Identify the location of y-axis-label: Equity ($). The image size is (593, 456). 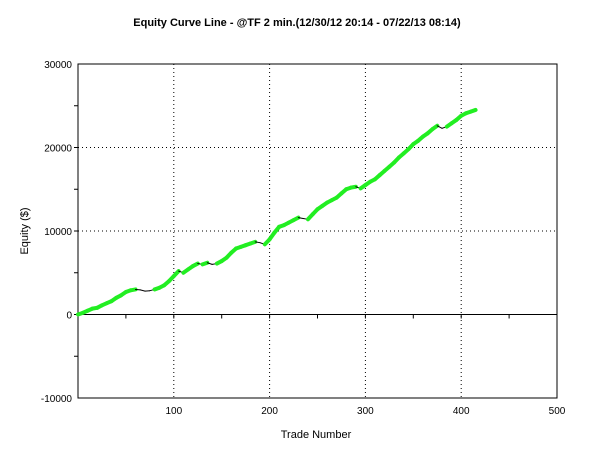
(25, 230).